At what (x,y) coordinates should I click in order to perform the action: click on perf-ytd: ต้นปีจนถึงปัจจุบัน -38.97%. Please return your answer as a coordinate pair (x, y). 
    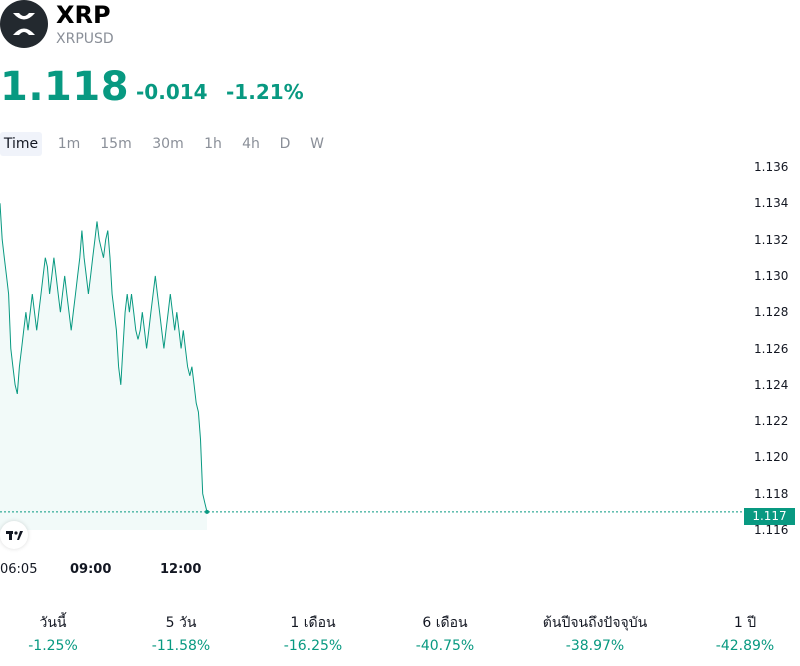
    Looking at the image, I should click on (595, 634).